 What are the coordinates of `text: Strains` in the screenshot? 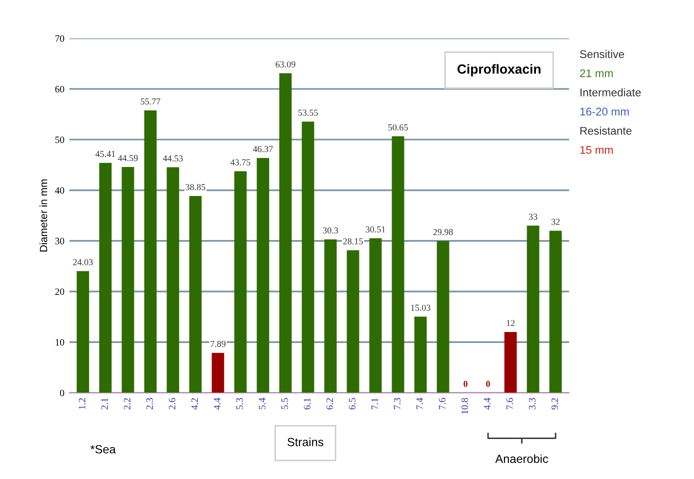 It's located at (306, 442).